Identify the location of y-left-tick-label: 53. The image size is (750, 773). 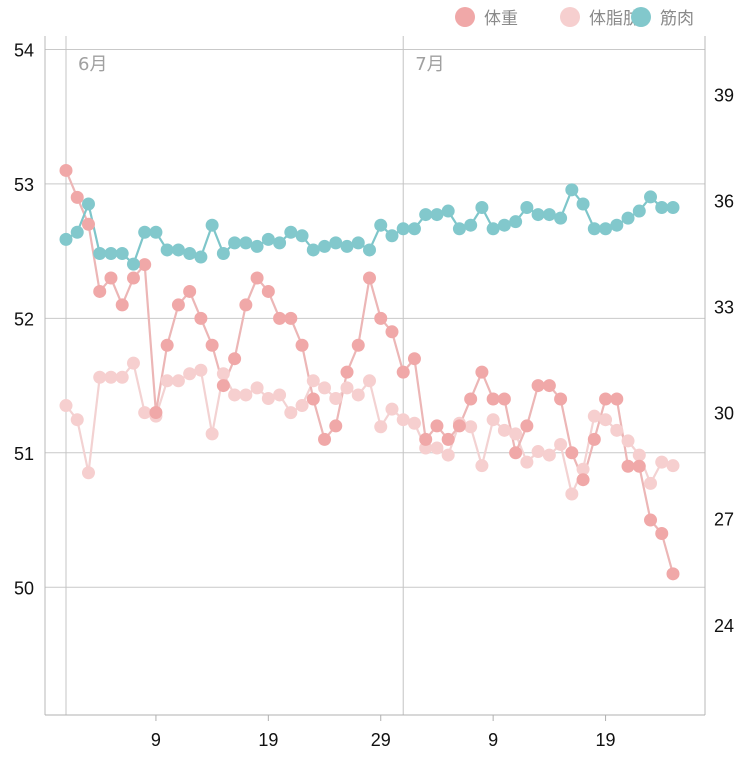
(24, 185).